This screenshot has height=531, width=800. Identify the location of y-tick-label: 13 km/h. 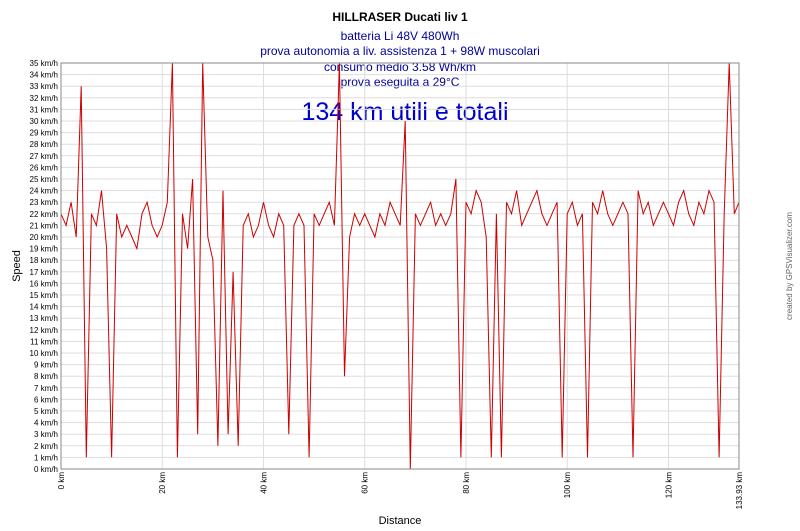
(44, 318).